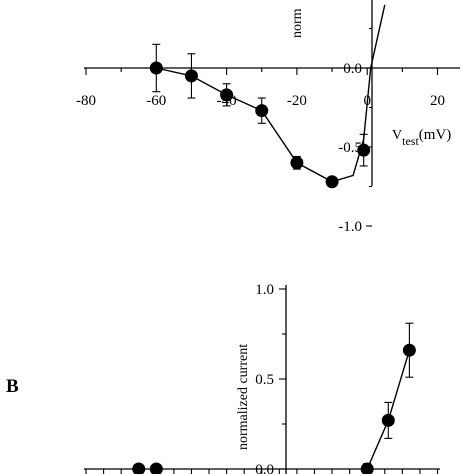  I want to click on x-tick-label: 20, so click(437, 101).